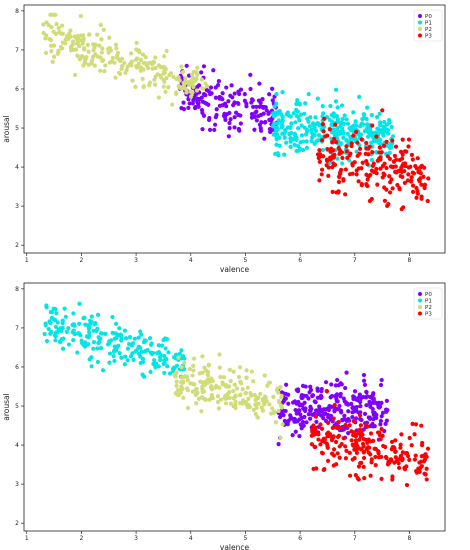 This screenshot has width=470, height=550. What do you see at coordinates (17, 289) in the screenshot?
I see `y-tick-label: 8` at bounding box center [17, 289].